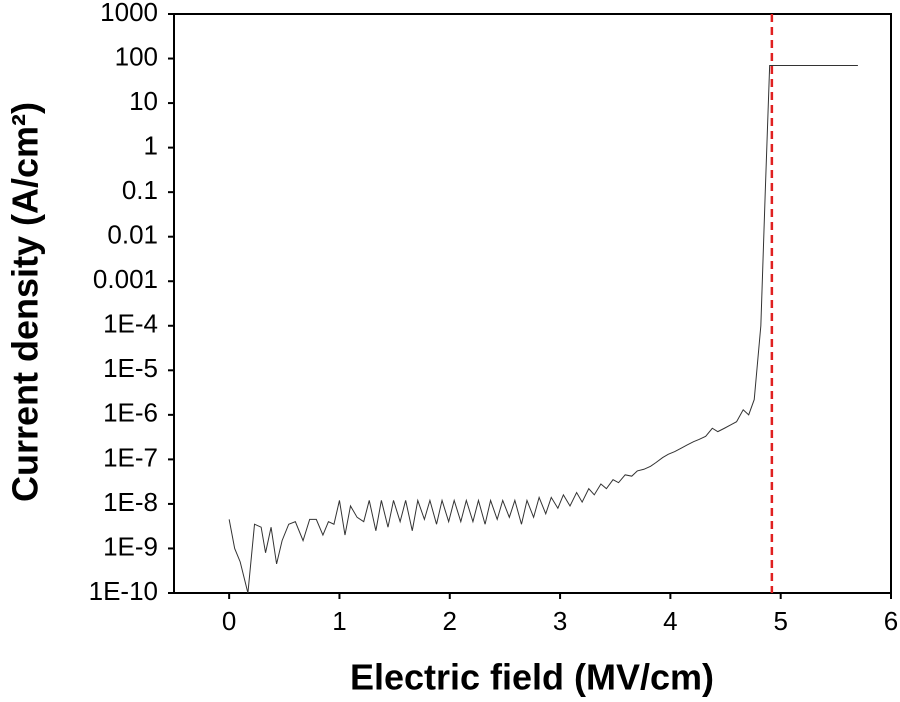 The height and width of the screenshot is (702, 900). I want to click on y-tick-label: 1E-7, so click(130, 457).